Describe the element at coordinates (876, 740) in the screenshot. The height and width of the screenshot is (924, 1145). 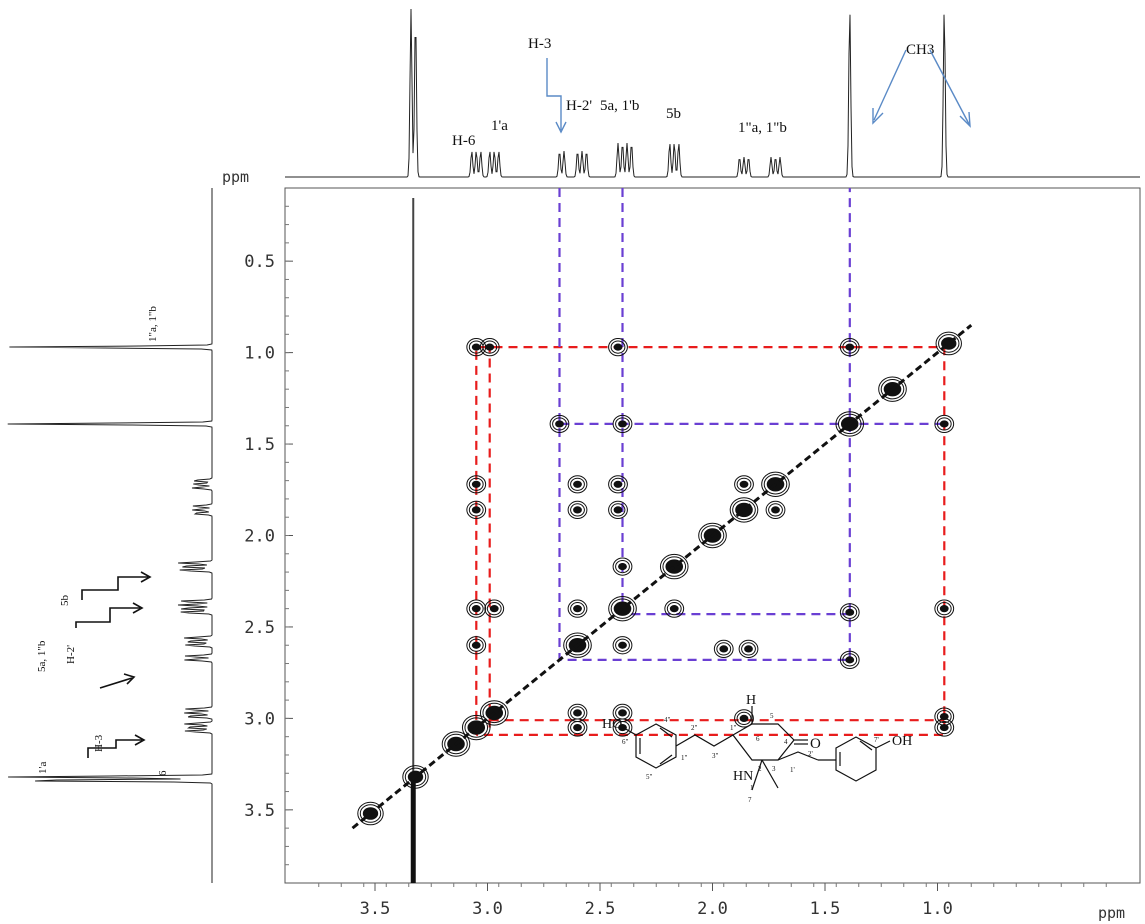
I see `svg-text: 7'` at that location.